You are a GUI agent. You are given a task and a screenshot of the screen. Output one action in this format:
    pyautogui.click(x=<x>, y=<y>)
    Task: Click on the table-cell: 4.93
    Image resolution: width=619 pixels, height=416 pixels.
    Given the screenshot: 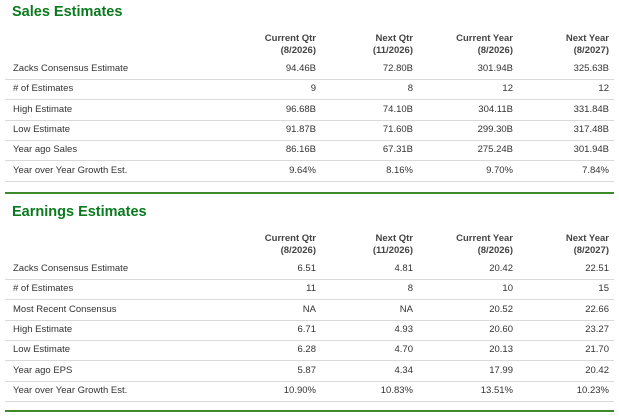 What is the action you would take?
    pyautogui.click(x=404, y=329)
    